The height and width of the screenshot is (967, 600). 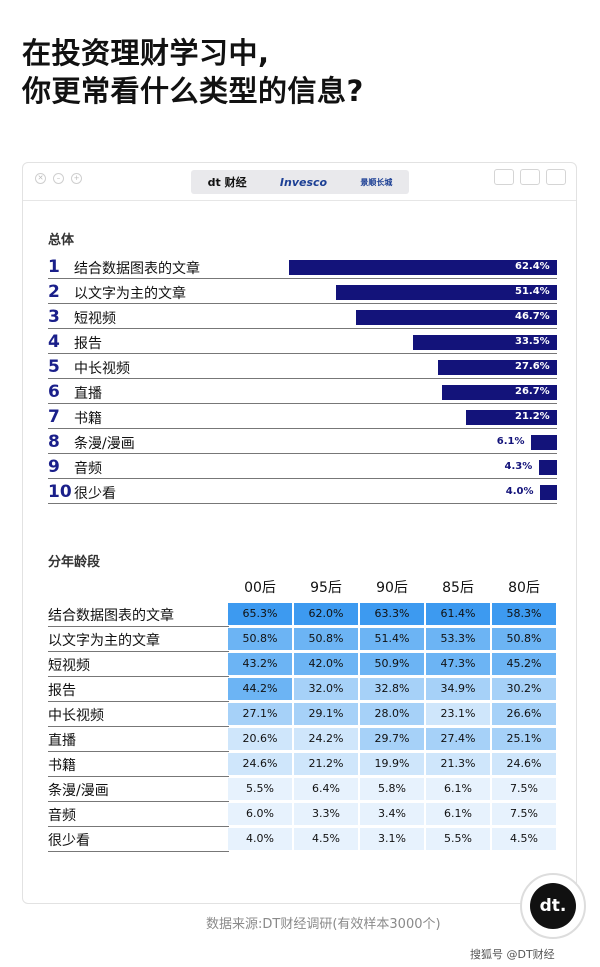 I want to click on heatmap-cell: 32.0%, so click(x=326, y=689).